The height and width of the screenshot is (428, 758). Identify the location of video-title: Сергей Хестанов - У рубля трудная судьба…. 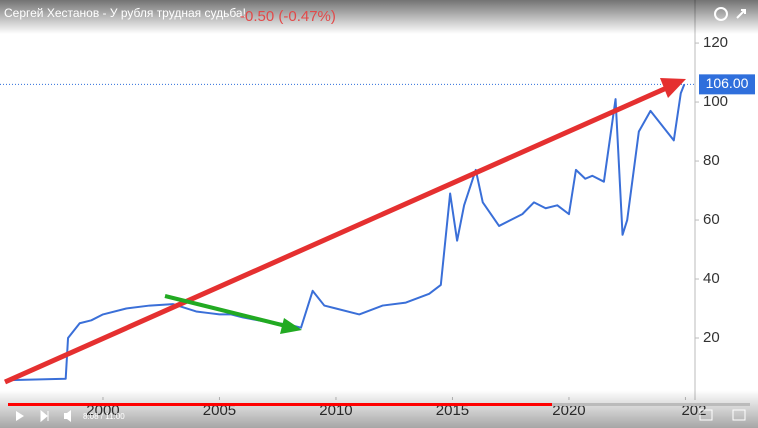
(125, 13).